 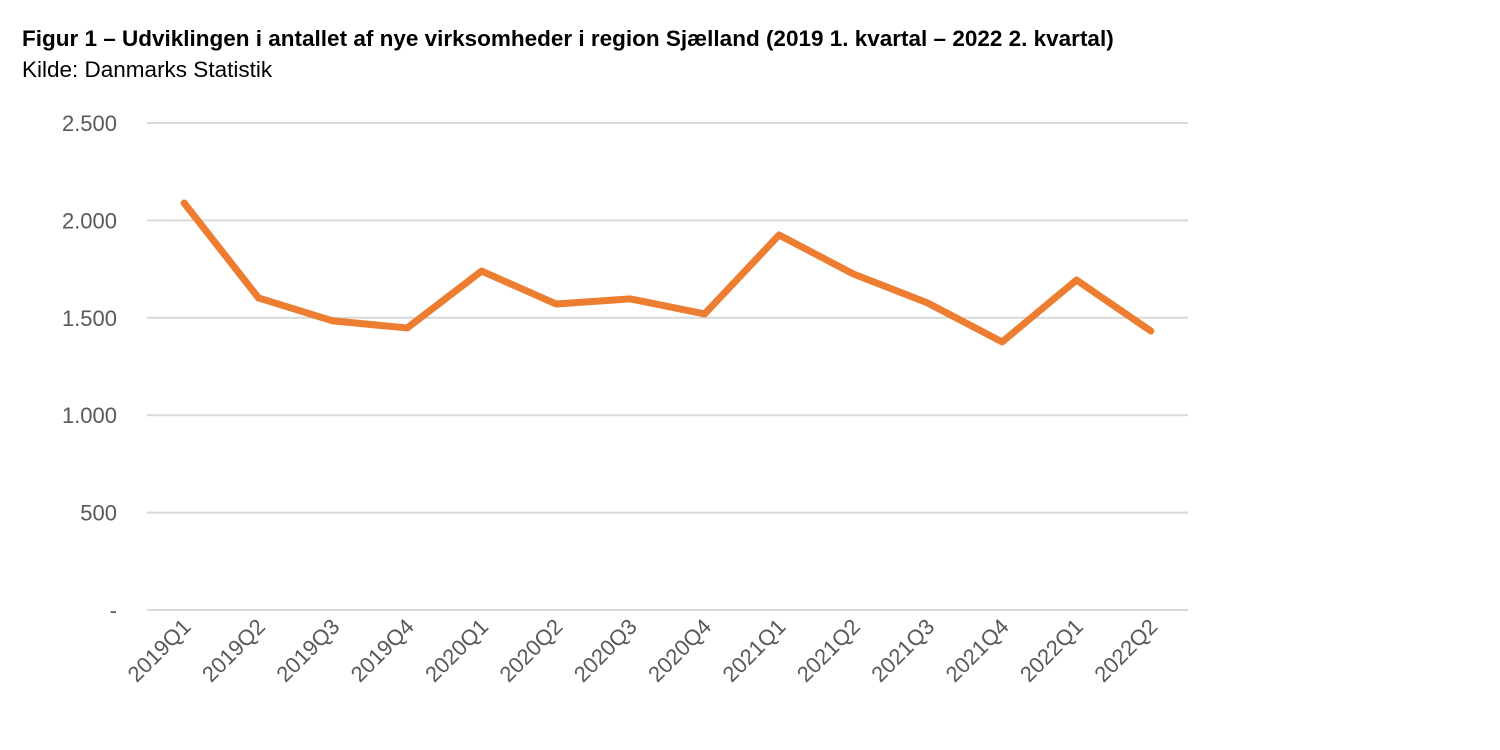 I want to click on x-tick-label: 2019Q2, so click(x=233, y=650).